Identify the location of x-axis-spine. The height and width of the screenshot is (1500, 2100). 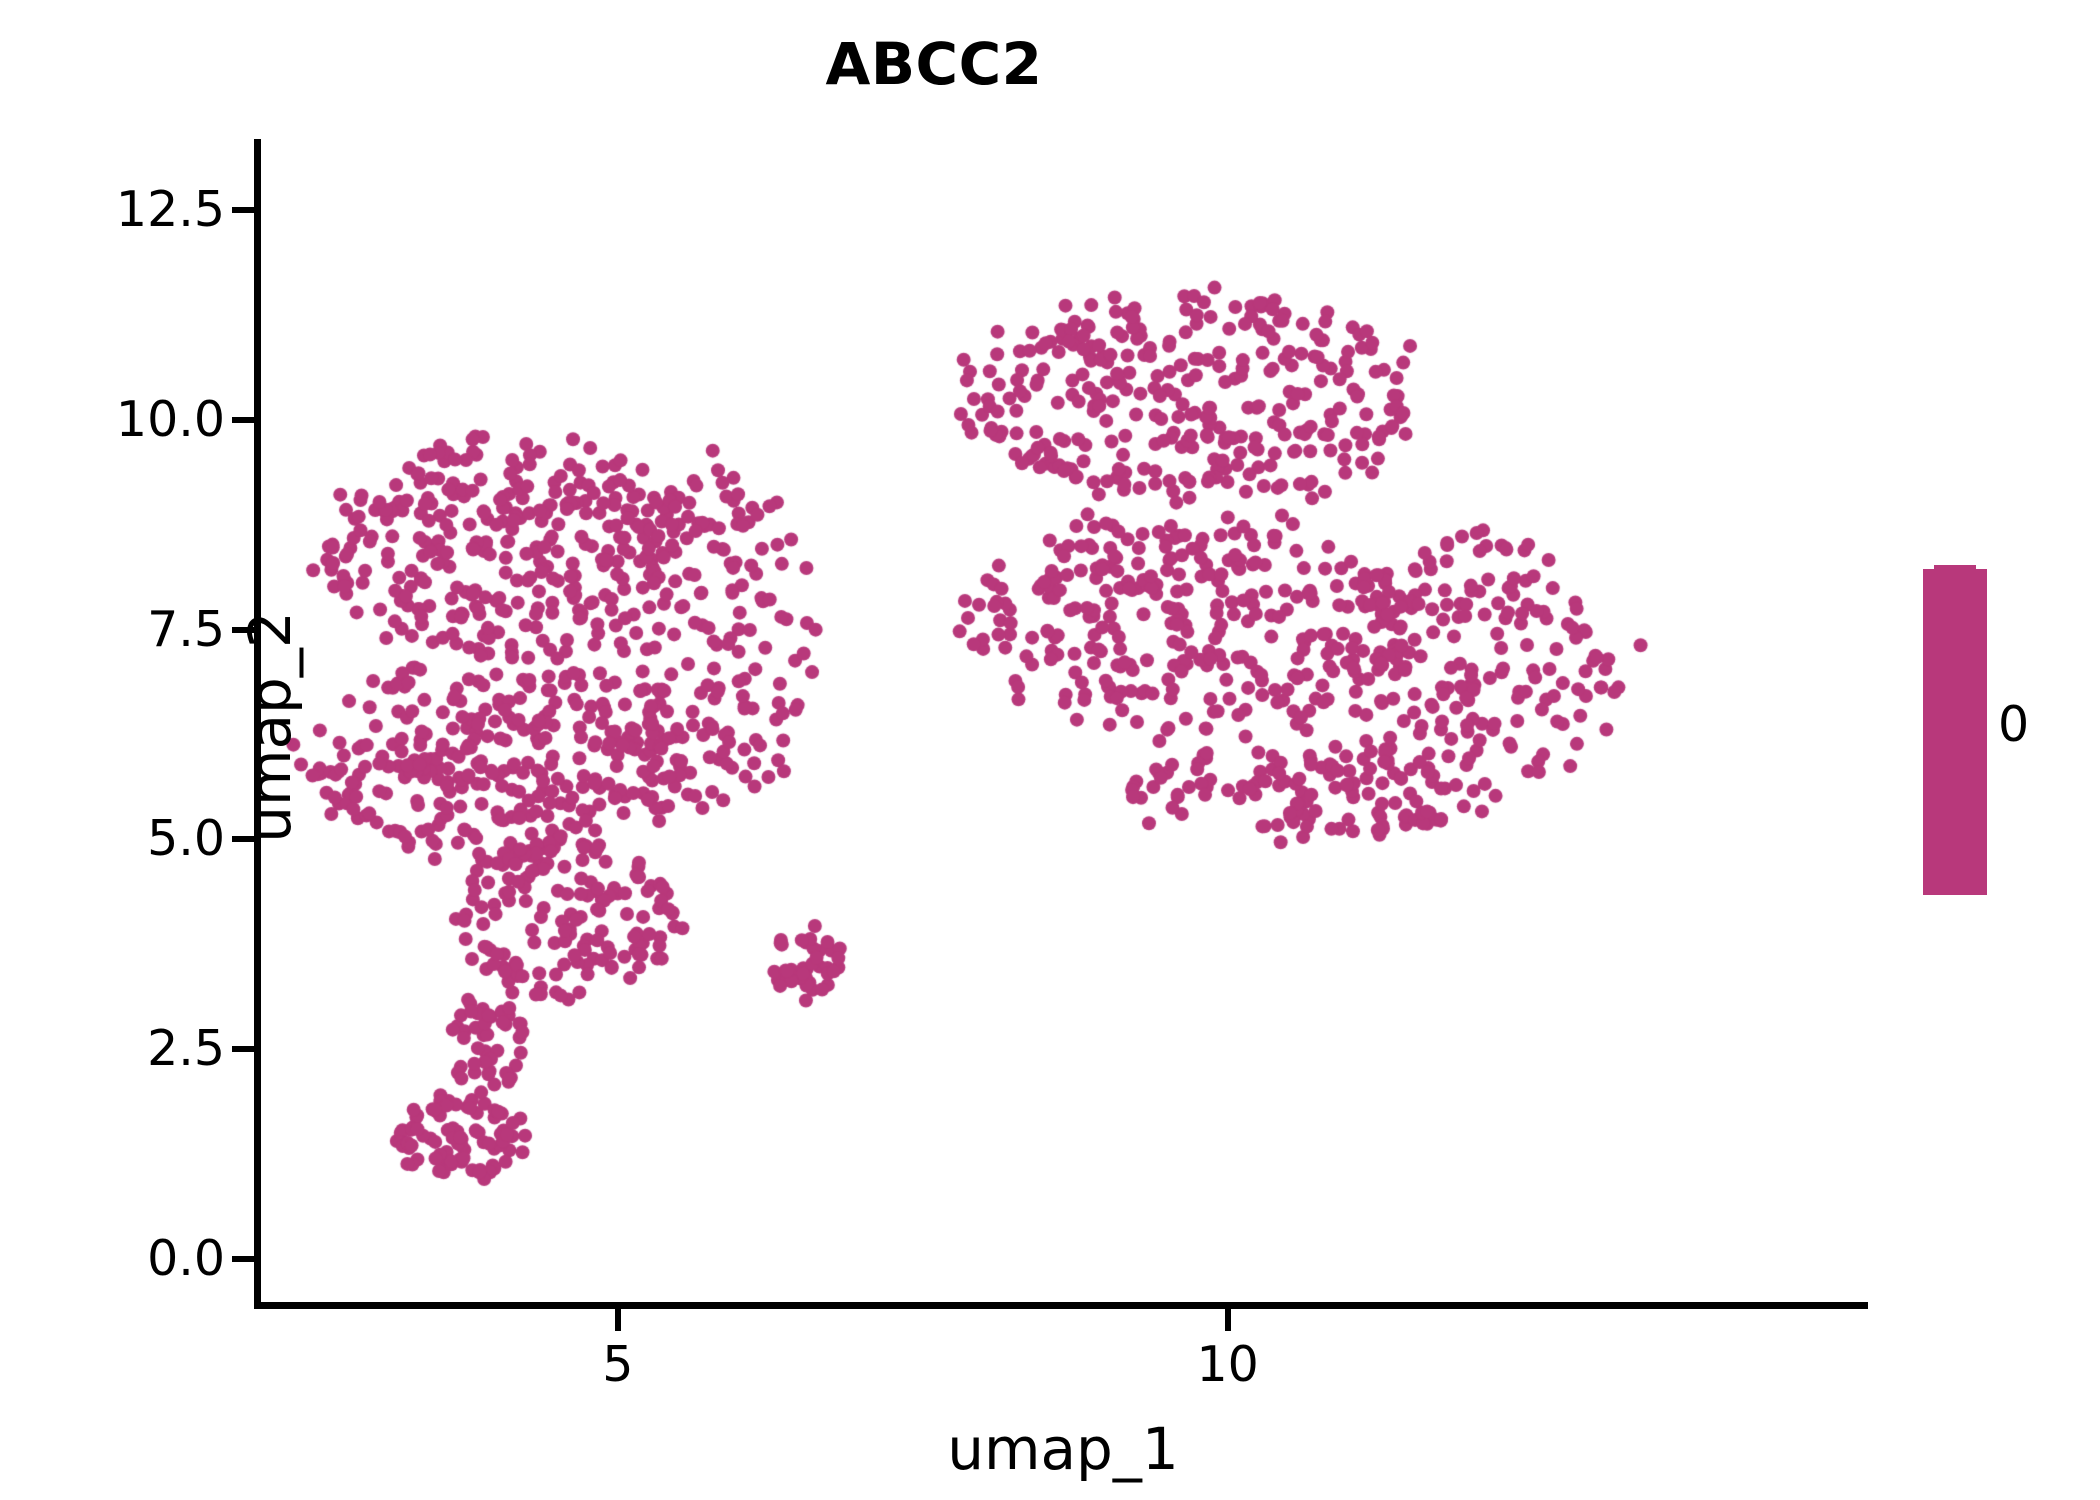
(1061, 1305).